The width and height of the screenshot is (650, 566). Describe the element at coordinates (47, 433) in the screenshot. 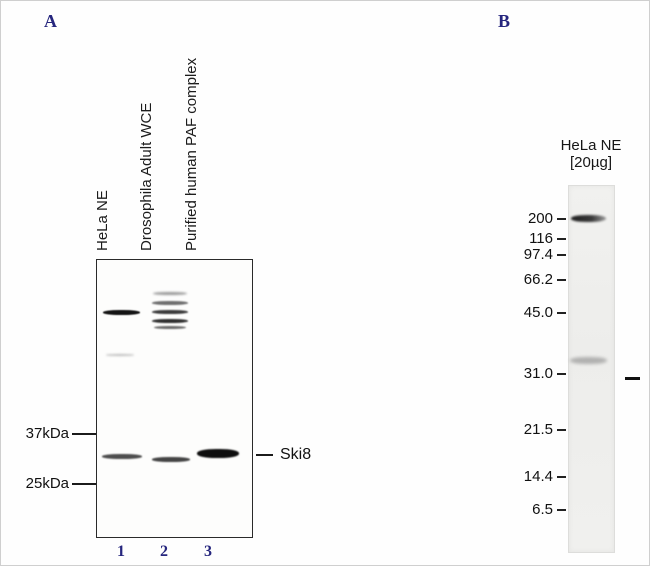

I see `marker-37kda-label: 37kDa` at that location.